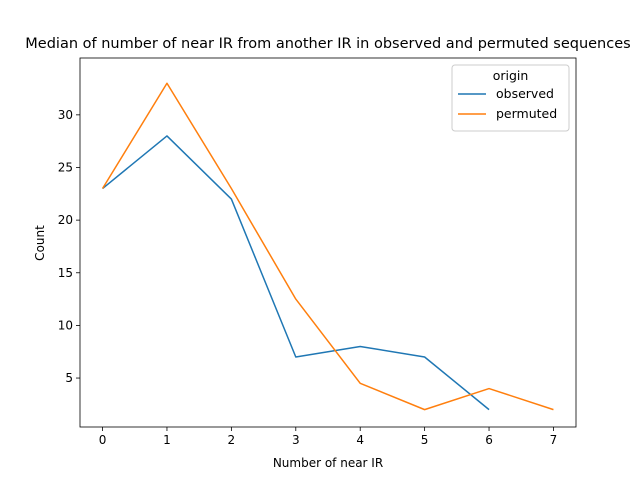  I want to click on y-tick-label: 25, so click(65, 167).